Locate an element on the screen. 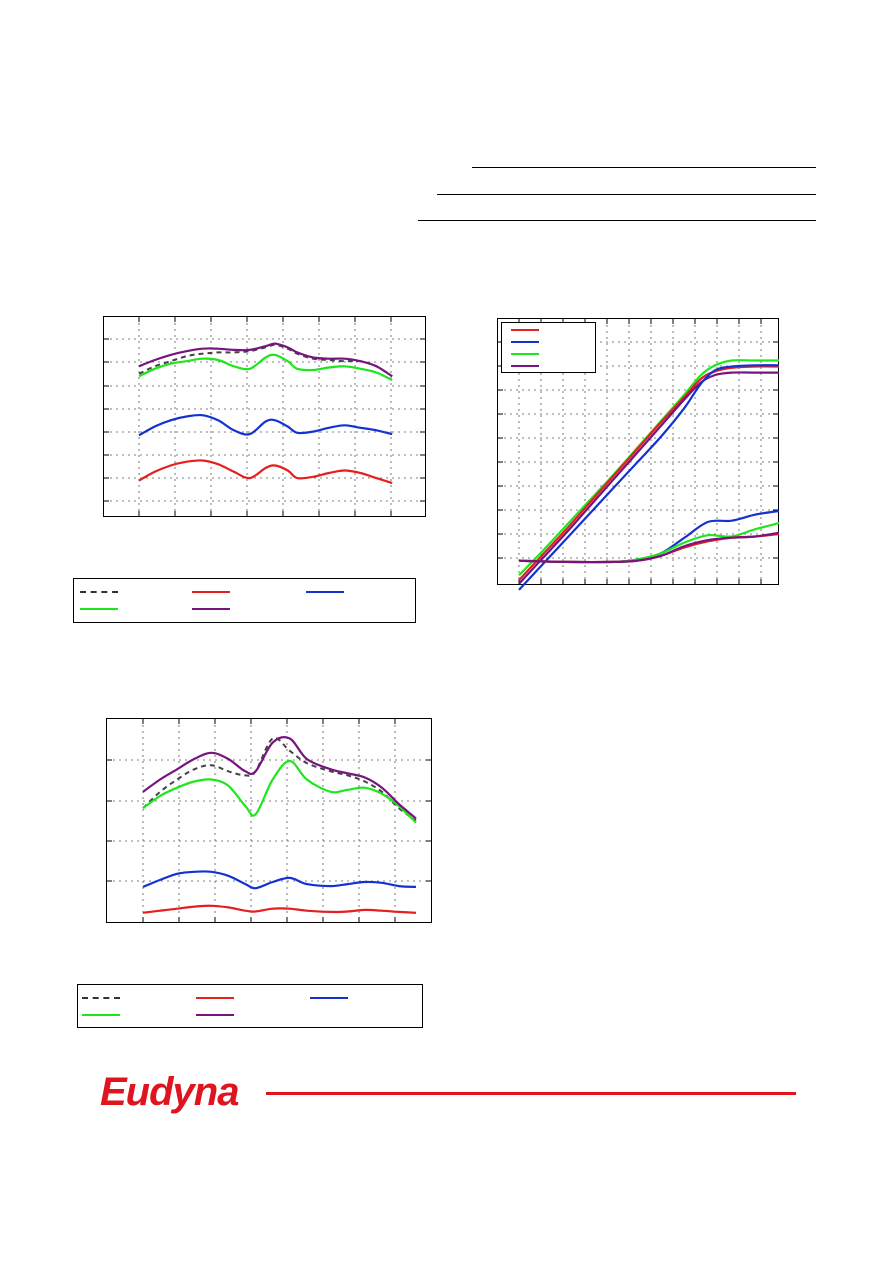 Image resolution: width=892 pixels, height=1263 pixels. brand-rule is located at coordinates (531, 1093).